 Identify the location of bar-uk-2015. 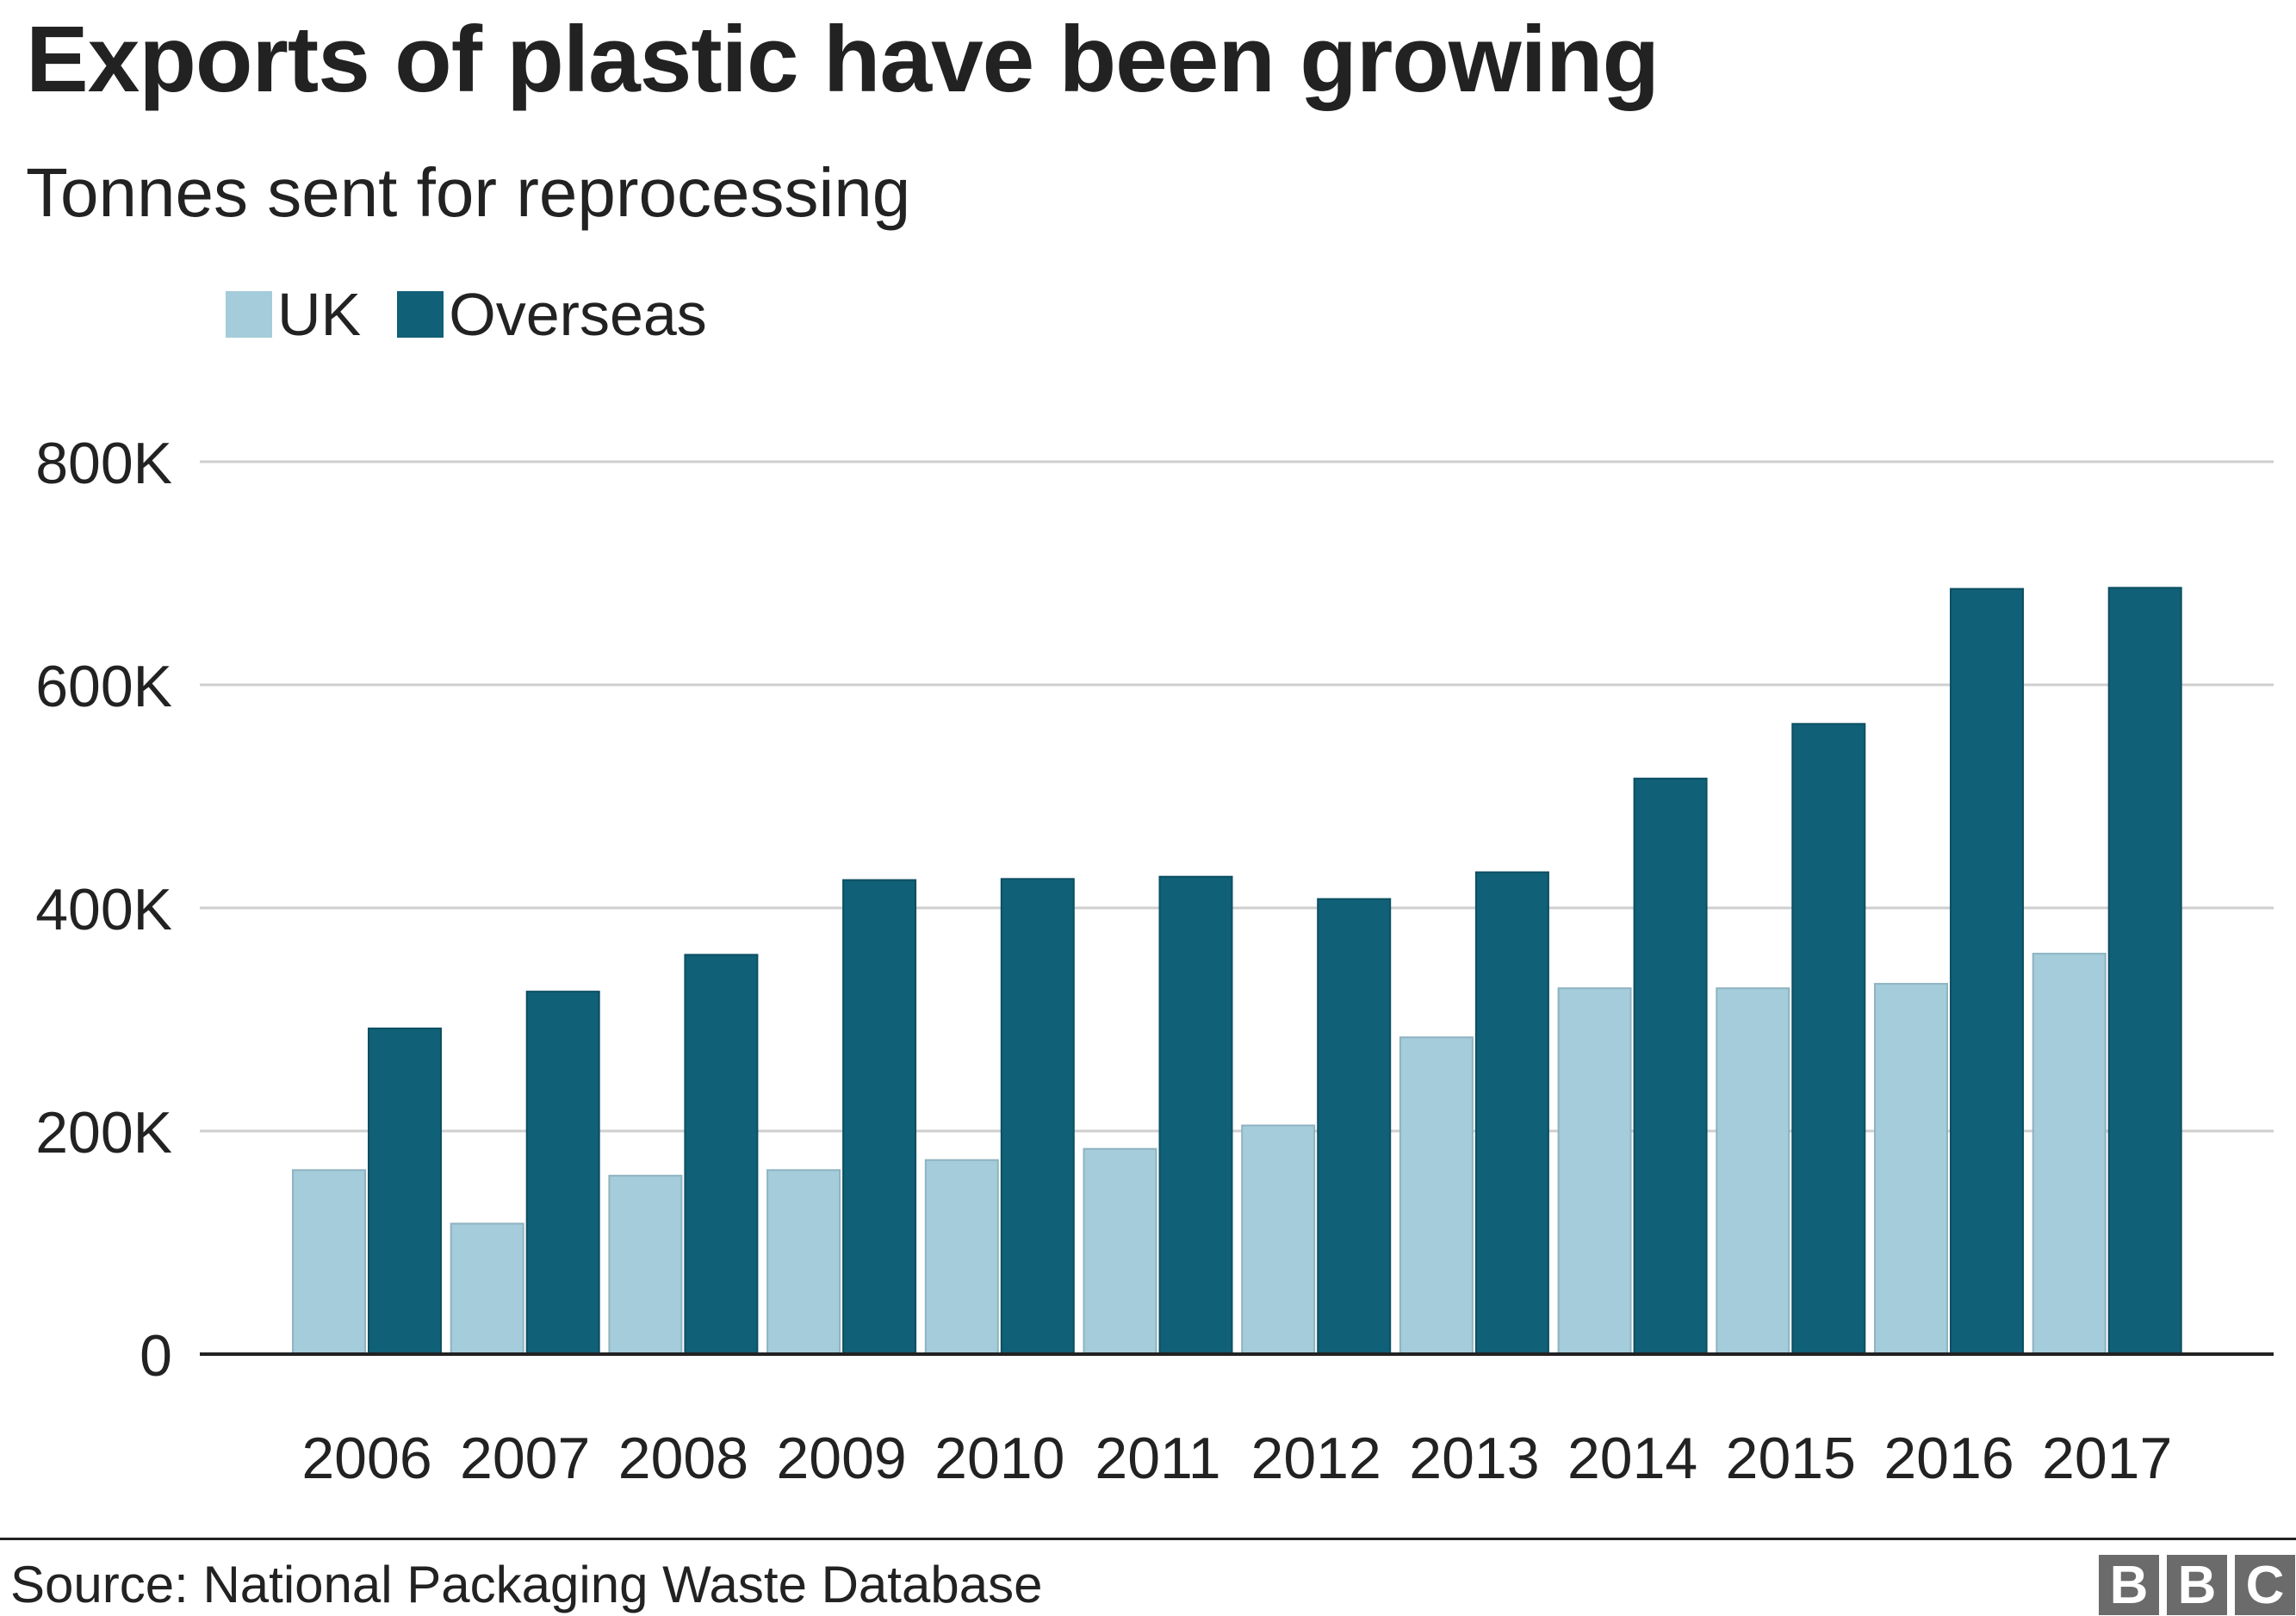
(1753, 1171).